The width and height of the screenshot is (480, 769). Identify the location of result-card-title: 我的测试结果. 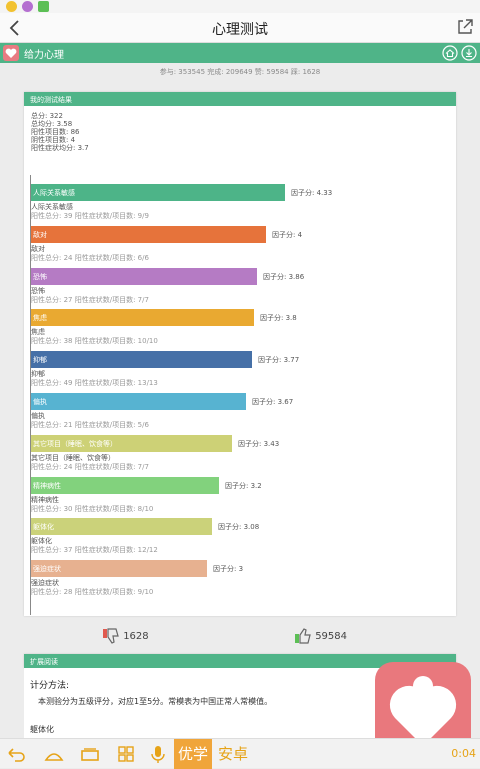
(240, 99).